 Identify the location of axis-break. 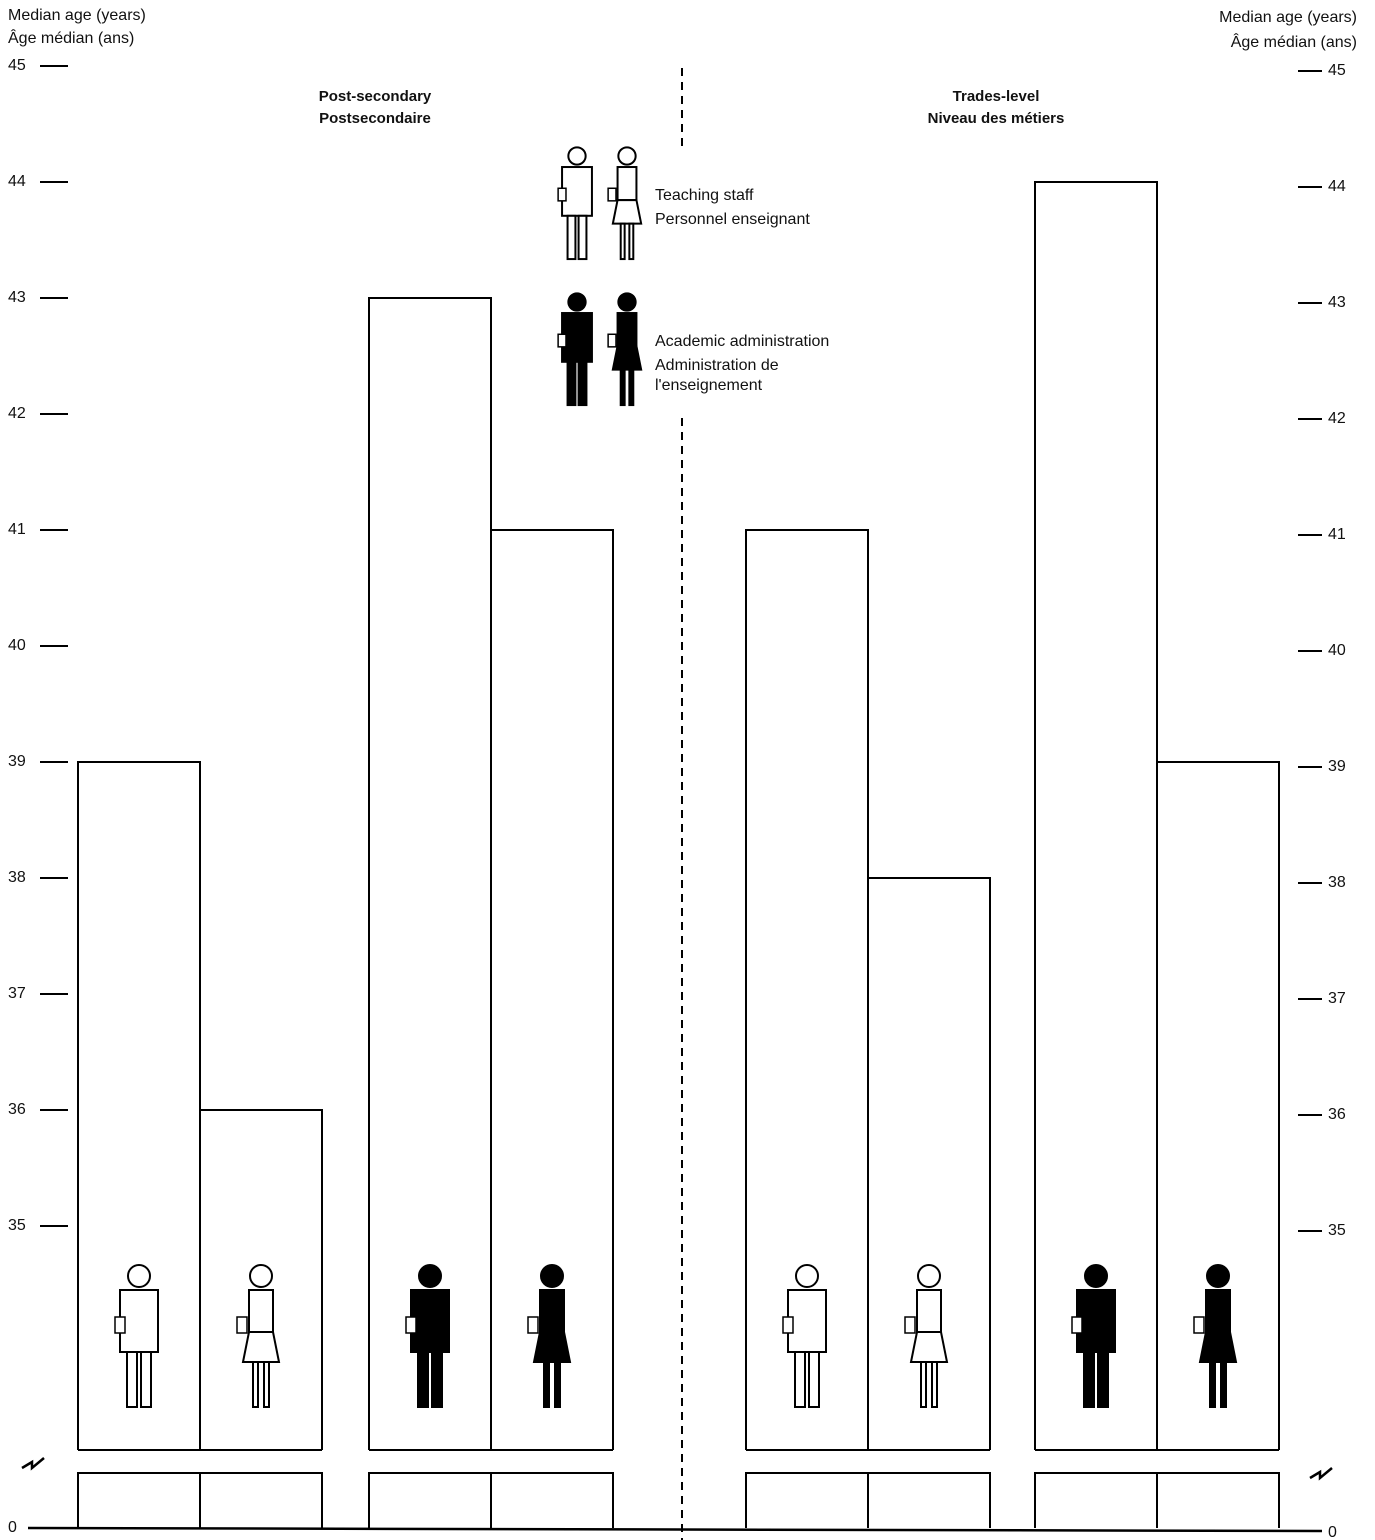
(33, 1464).